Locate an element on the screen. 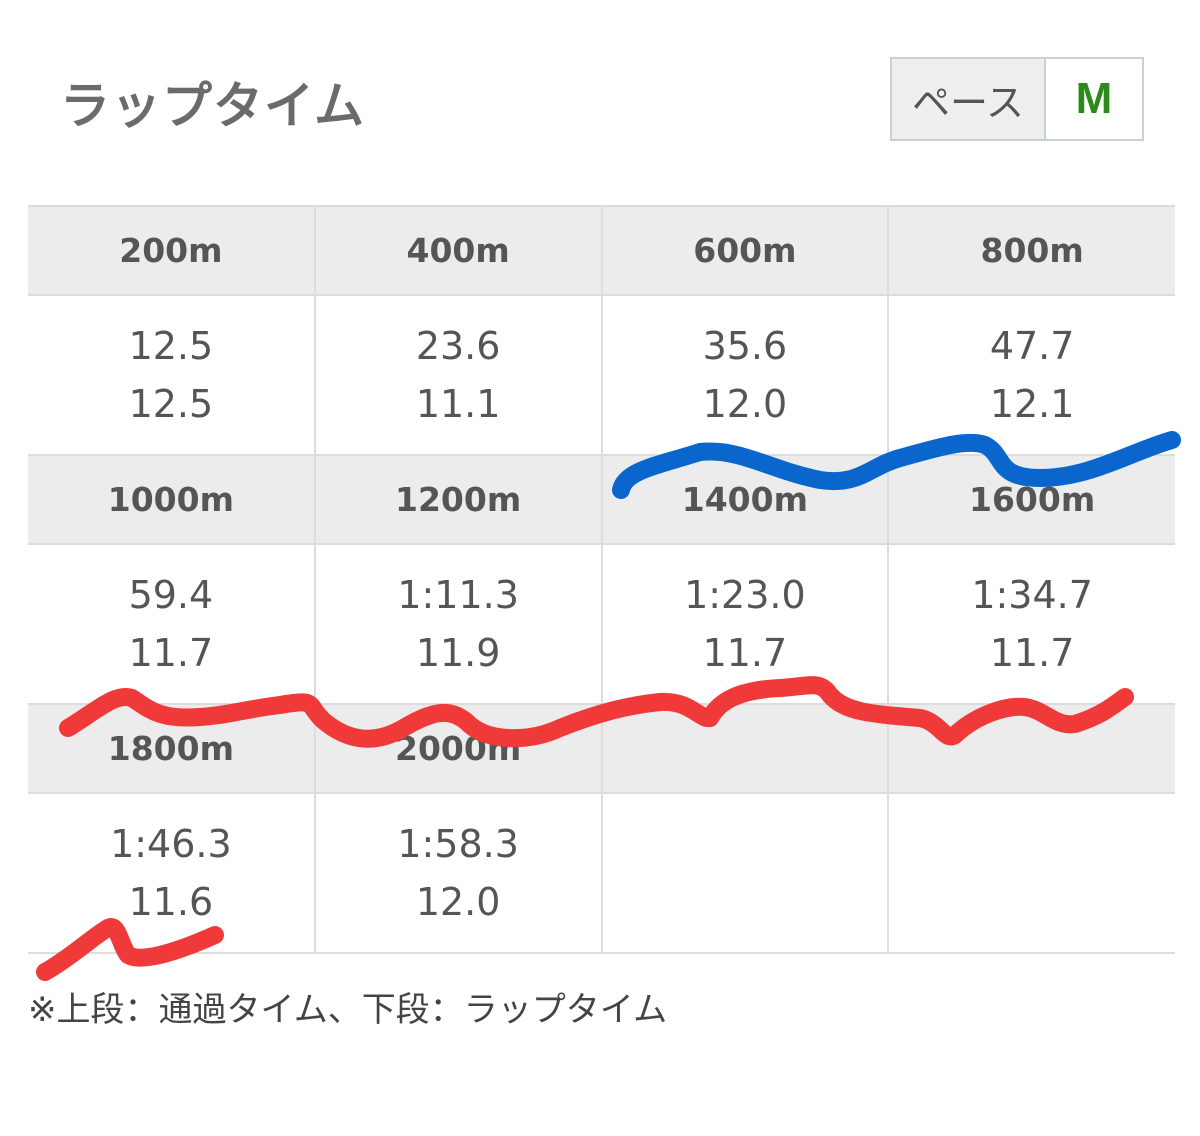 The width and height of the screenshot is (1200, 1136). lap-time: 11.6 is located at coordinates (171, 902).